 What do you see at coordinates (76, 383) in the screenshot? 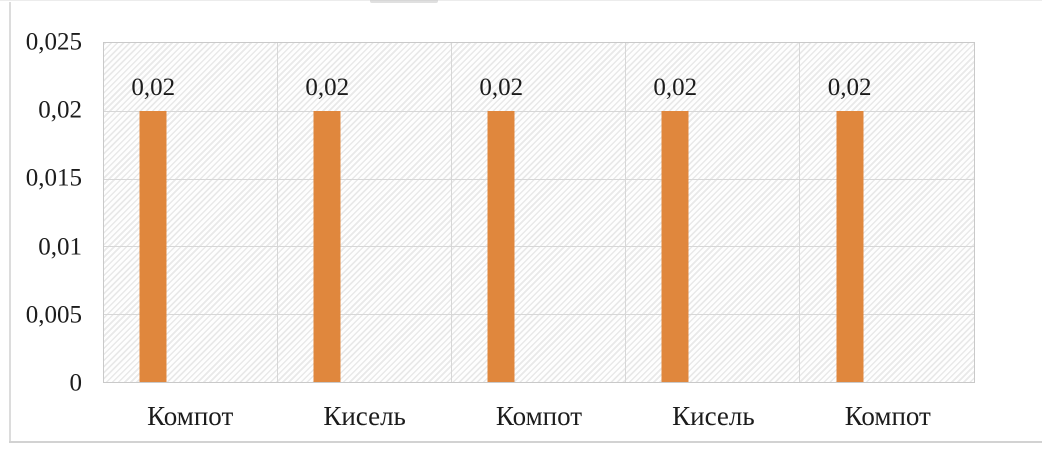
I see `y-tick-label: 0` at bounding box center [76, 383].